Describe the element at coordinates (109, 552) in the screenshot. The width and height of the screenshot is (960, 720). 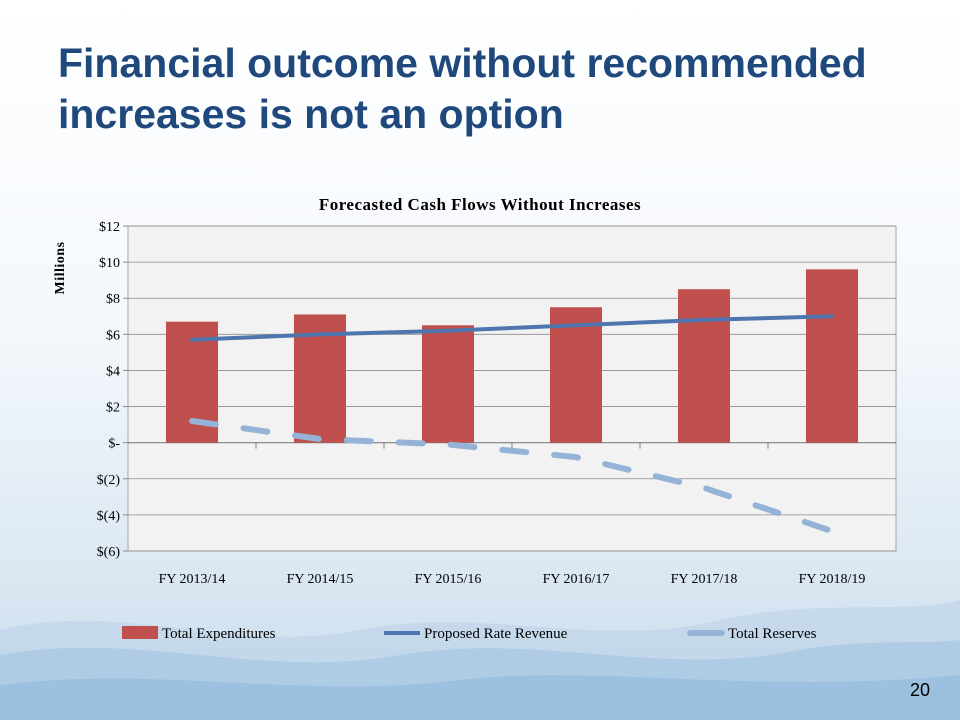
I see `y-tick-label: $(6)` at that location.